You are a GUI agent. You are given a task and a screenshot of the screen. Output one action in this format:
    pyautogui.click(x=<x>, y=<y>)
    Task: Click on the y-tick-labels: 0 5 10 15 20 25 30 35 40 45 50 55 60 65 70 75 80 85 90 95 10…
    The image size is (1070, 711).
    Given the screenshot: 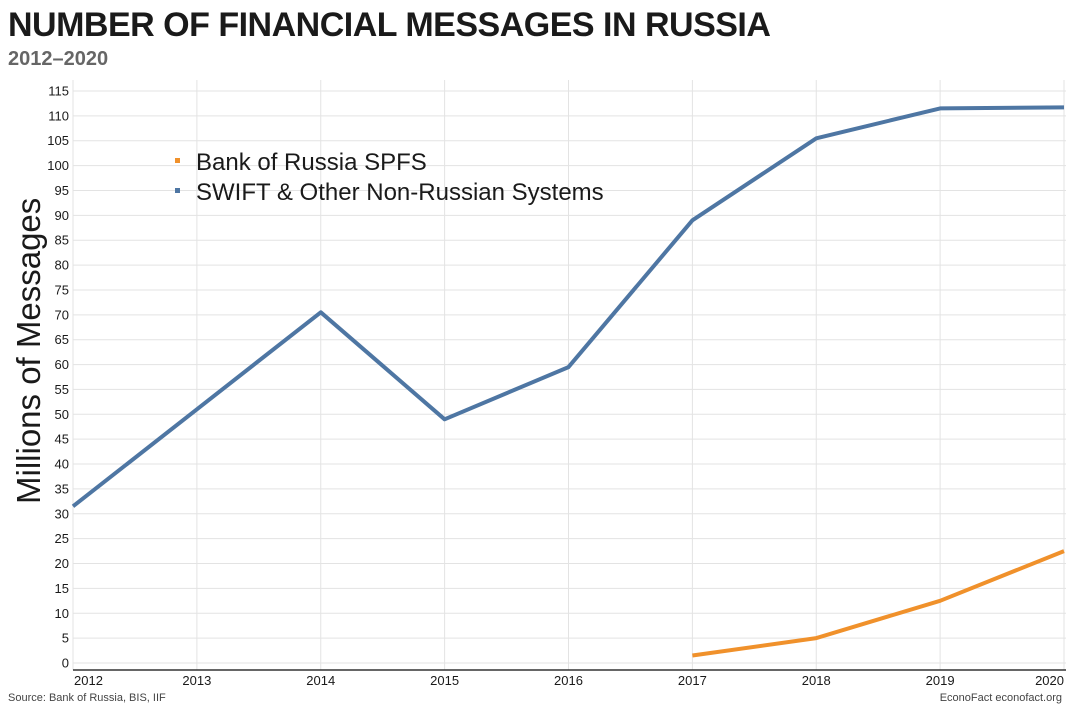 What is the action you would take?
    pyautogui.click(x=58, y=377)
    